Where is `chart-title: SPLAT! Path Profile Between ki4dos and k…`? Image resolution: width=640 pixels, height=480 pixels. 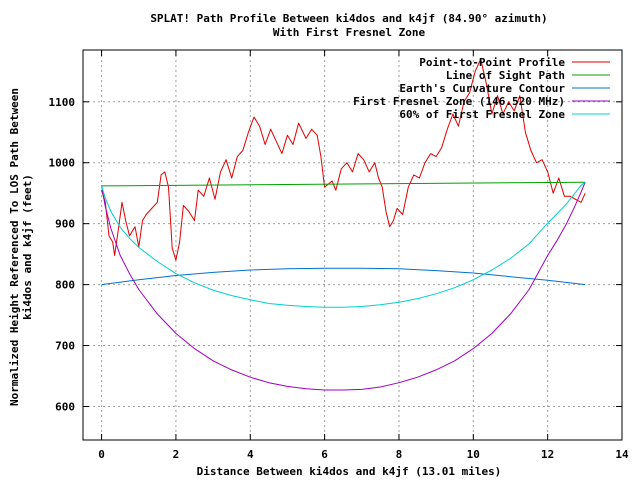
chart-title: SPLAT! Path Profile Between ki4dos and k… is located at coordinates (348, 18).